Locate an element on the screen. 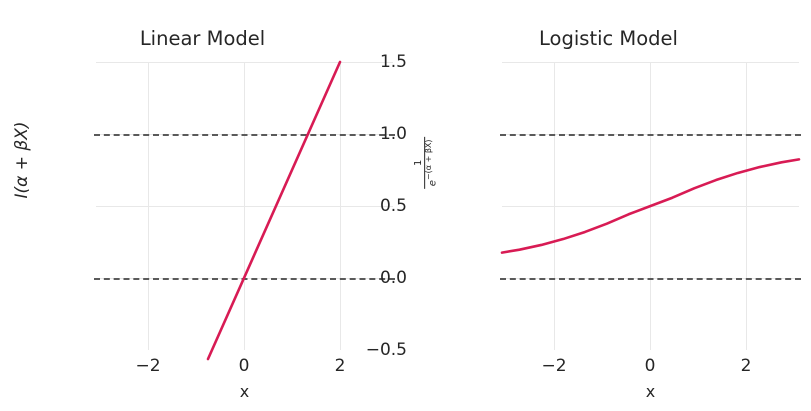  logistic-curve-path is located at coordinates (650, 206).